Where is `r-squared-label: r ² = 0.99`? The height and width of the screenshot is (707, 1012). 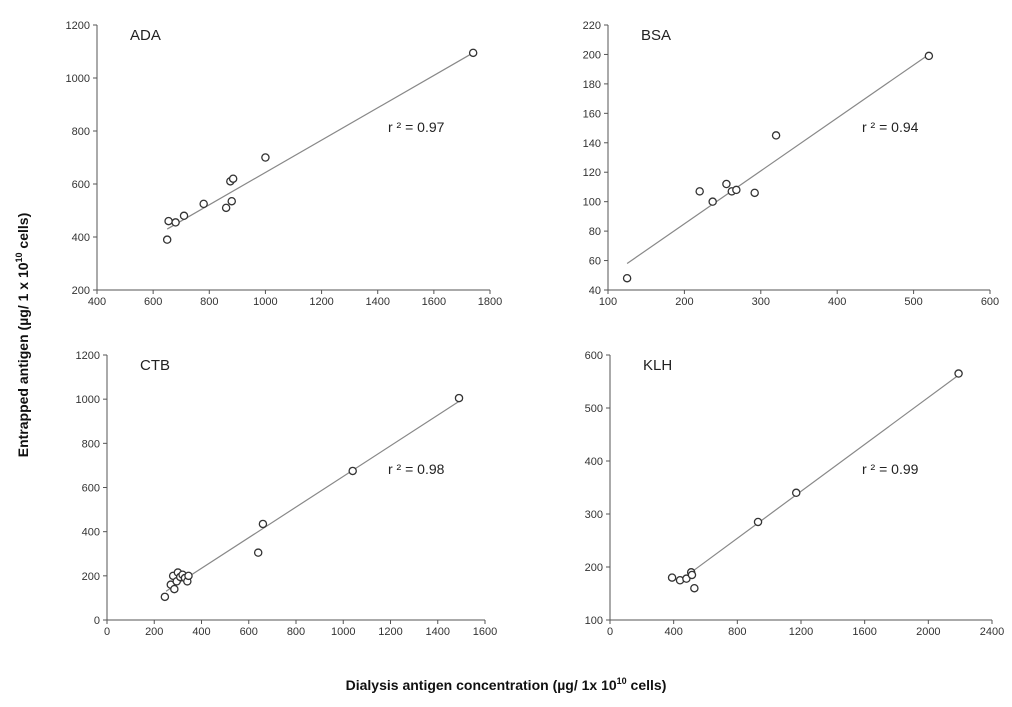
r-squared-label: r ² = 0.99 is located at coordinates (890, 469).